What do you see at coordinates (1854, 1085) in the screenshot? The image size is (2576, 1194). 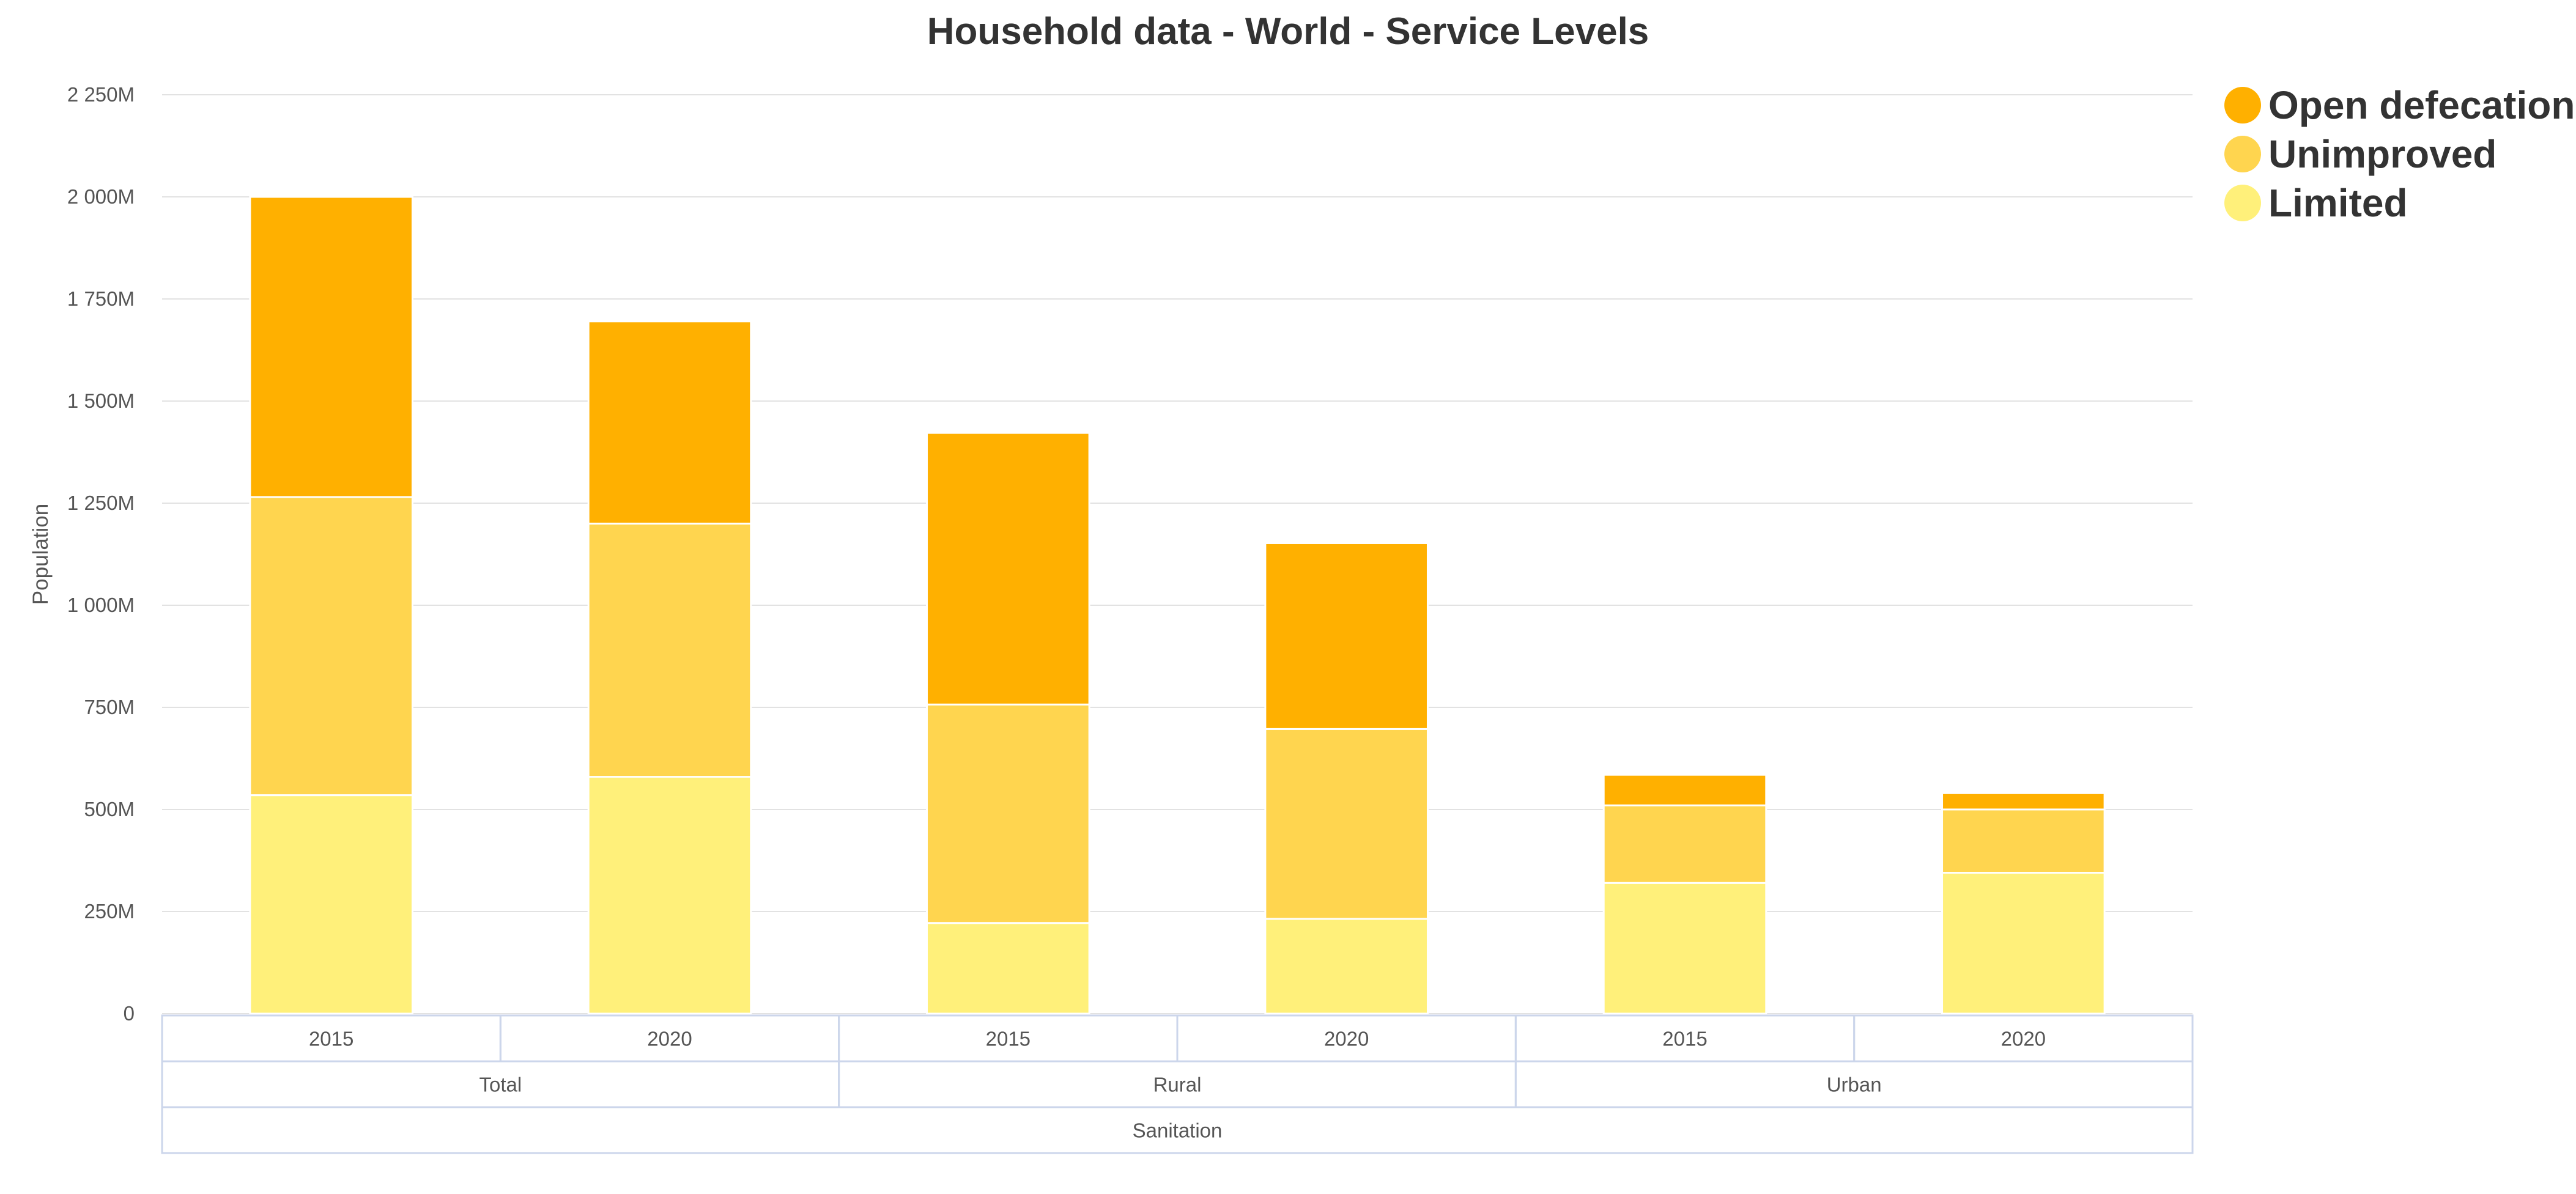 I see `category-group-label: Urban` at bounding box center [1854, 1085].